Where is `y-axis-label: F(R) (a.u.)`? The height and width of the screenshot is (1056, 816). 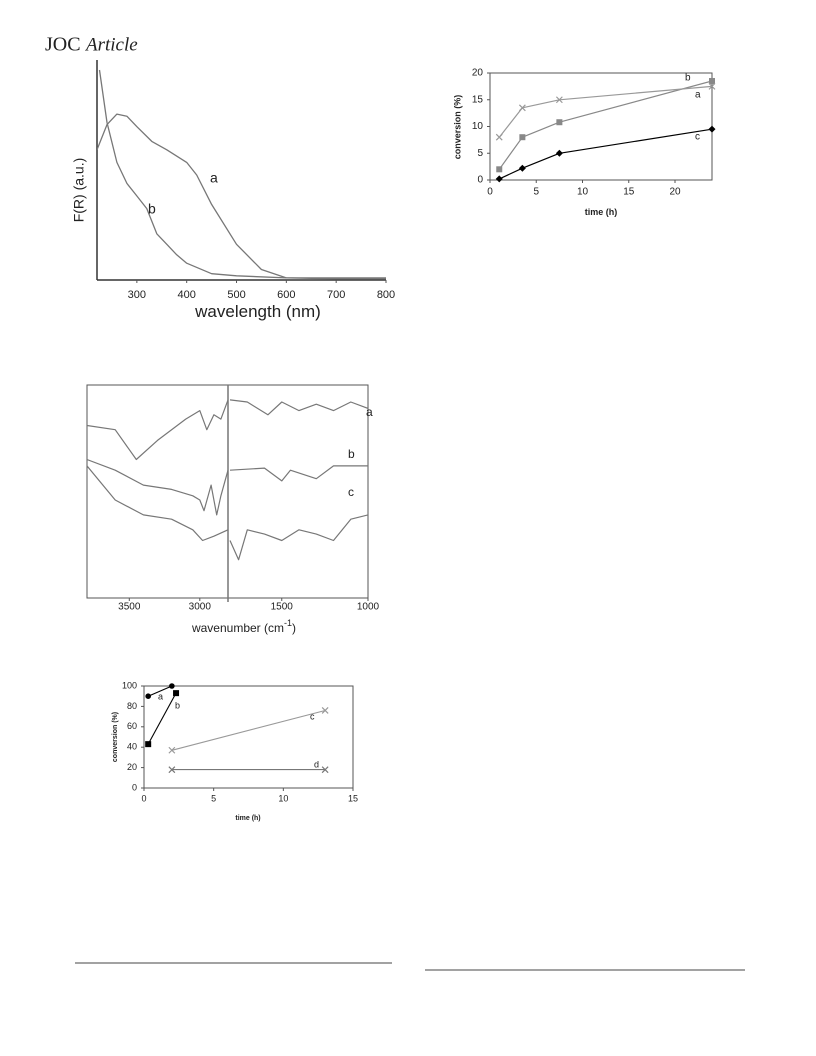 y-axis-label: F(R) (a.u.) is located at coordinates (79, 190).